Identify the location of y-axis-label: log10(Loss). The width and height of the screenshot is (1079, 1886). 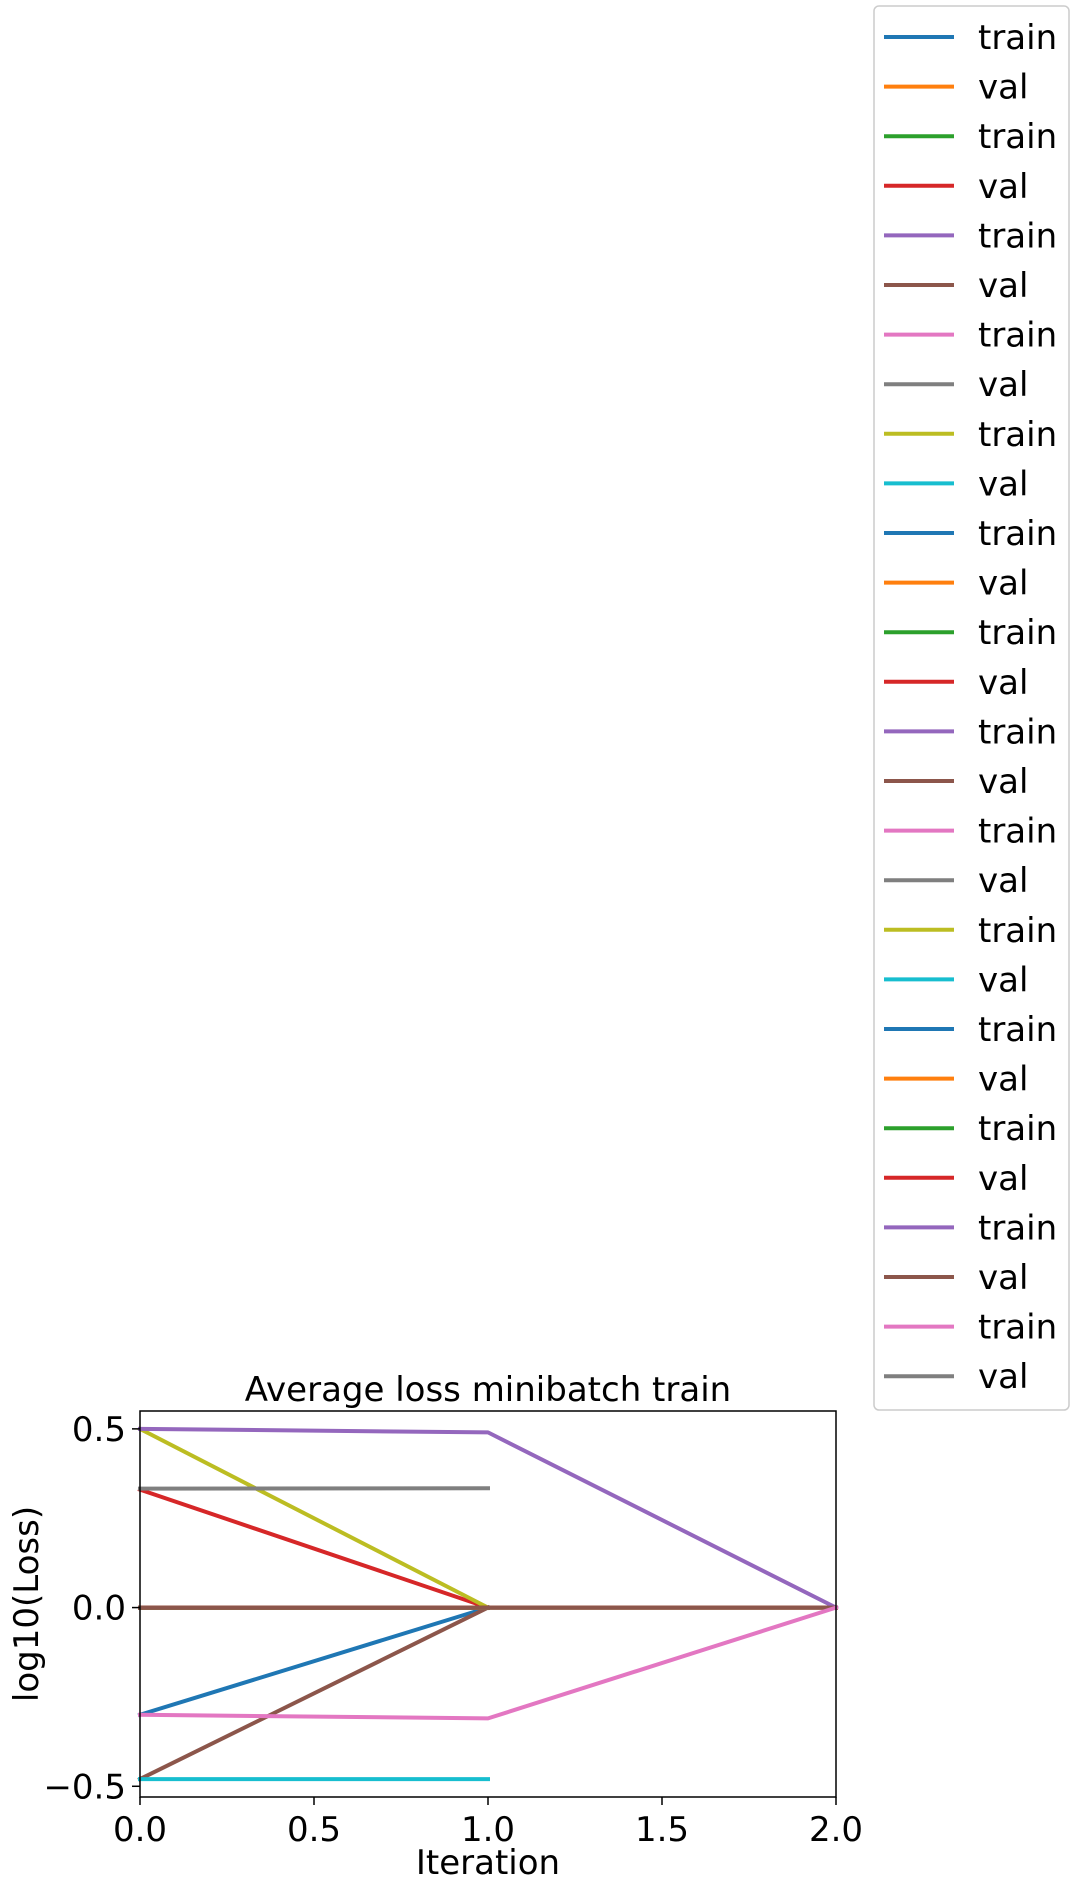
(27, 1604).